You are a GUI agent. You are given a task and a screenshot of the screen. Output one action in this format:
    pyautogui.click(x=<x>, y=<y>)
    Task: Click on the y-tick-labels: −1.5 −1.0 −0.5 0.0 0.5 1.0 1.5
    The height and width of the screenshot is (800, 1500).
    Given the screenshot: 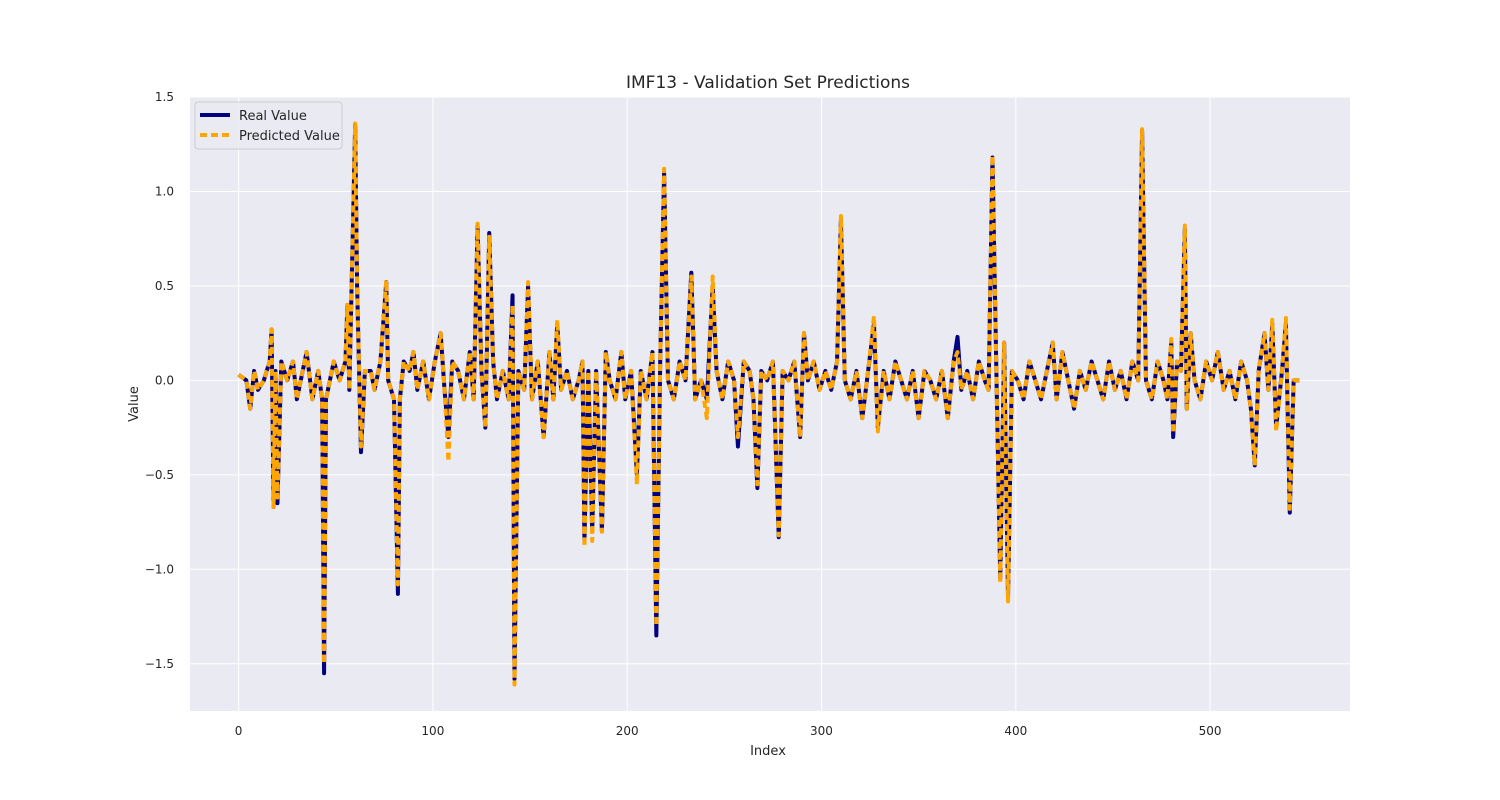 What is the action you would take?
    pyautogui.click(x=159, y=380)
    